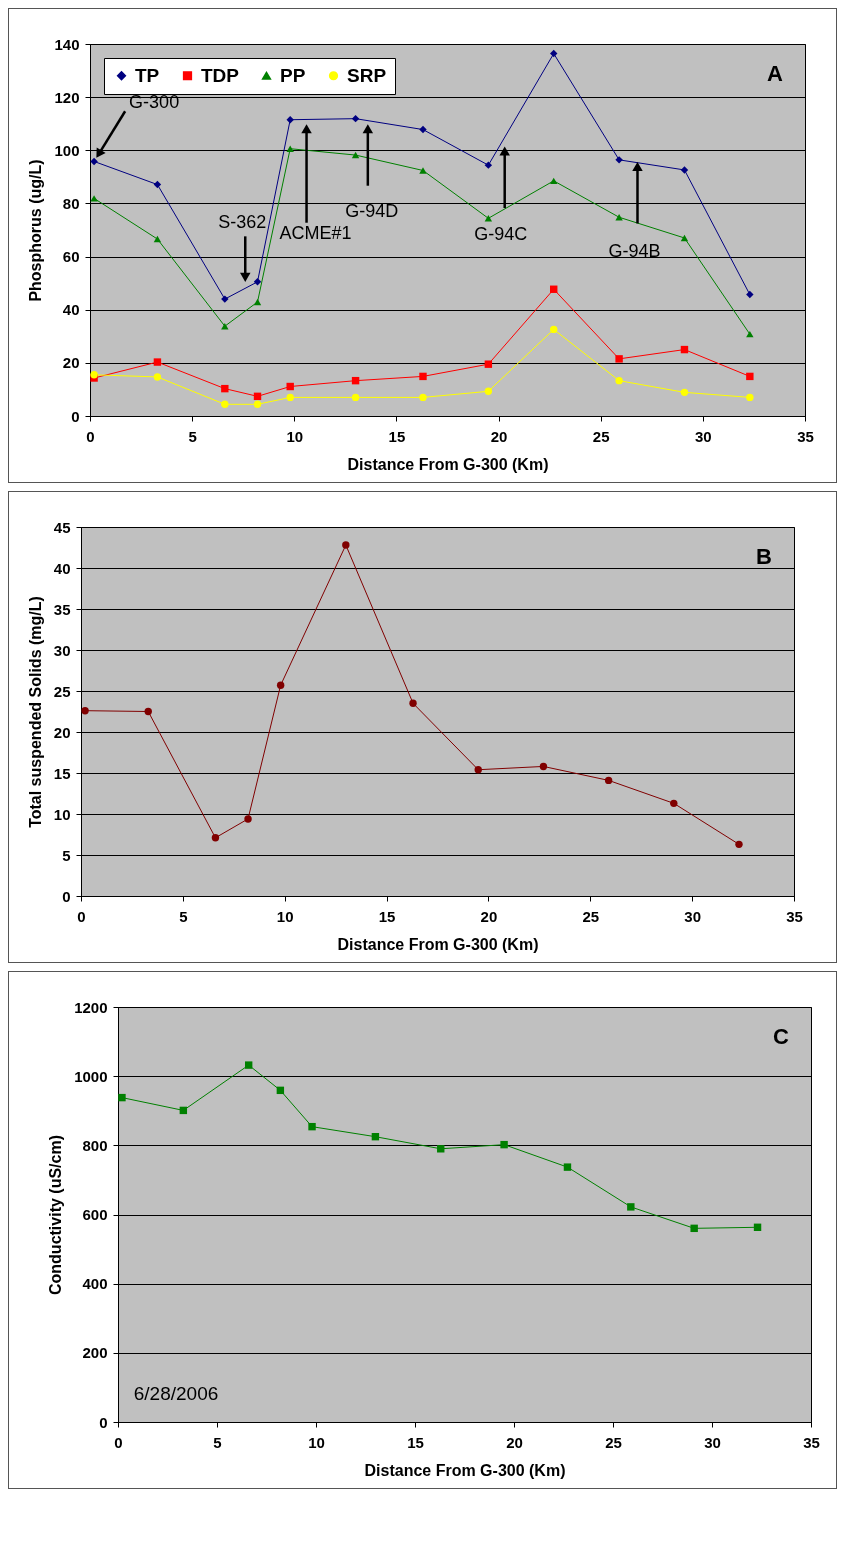 Image resolution: width=845 pixels, height=1568 pixels. Describe the element at coordinates (95, 1353) in the screenshot. I see `y-tick-label: 200` at that location.